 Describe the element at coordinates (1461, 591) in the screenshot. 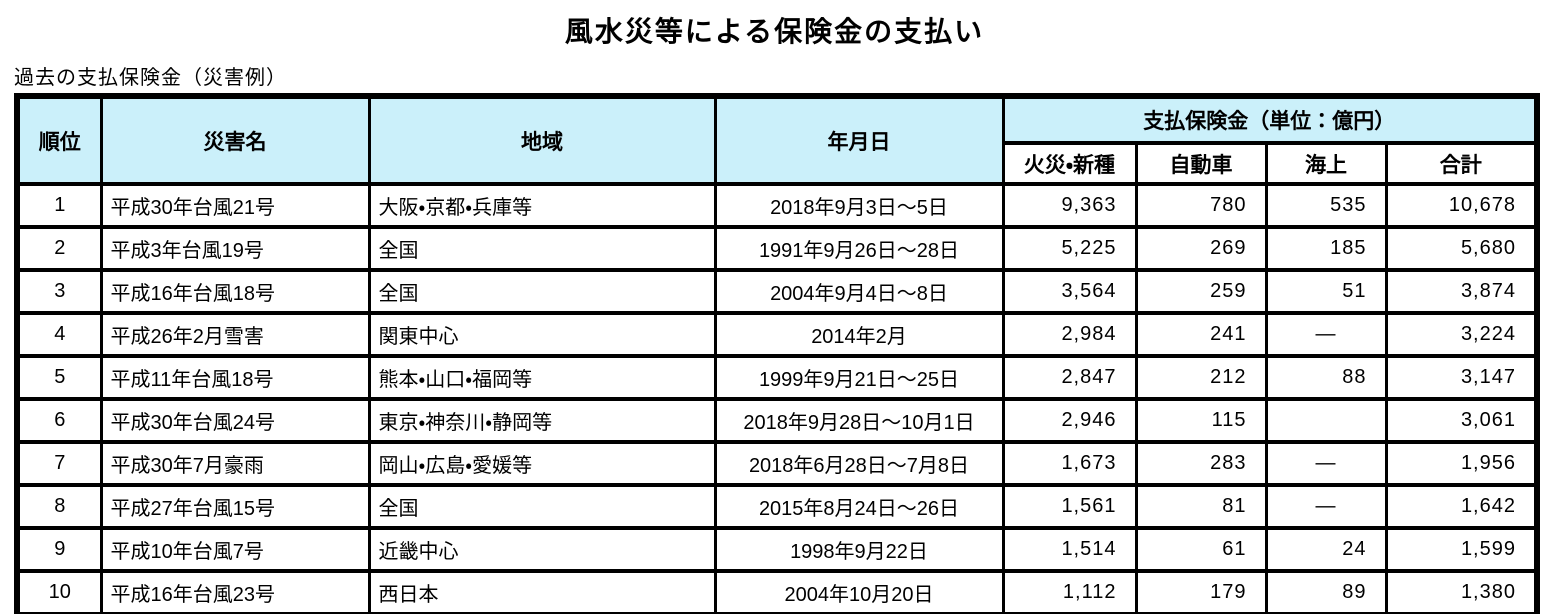

I see `total-amount-cell: 1,380` at that location.